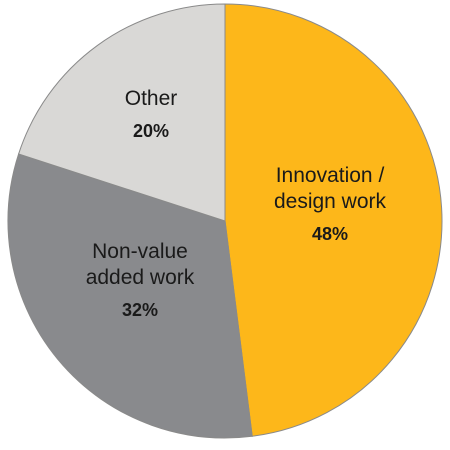  Describe the element at coordinates (140, 277) in the screenshot. I see `label-non-value-added-work-line: added work` at that location.